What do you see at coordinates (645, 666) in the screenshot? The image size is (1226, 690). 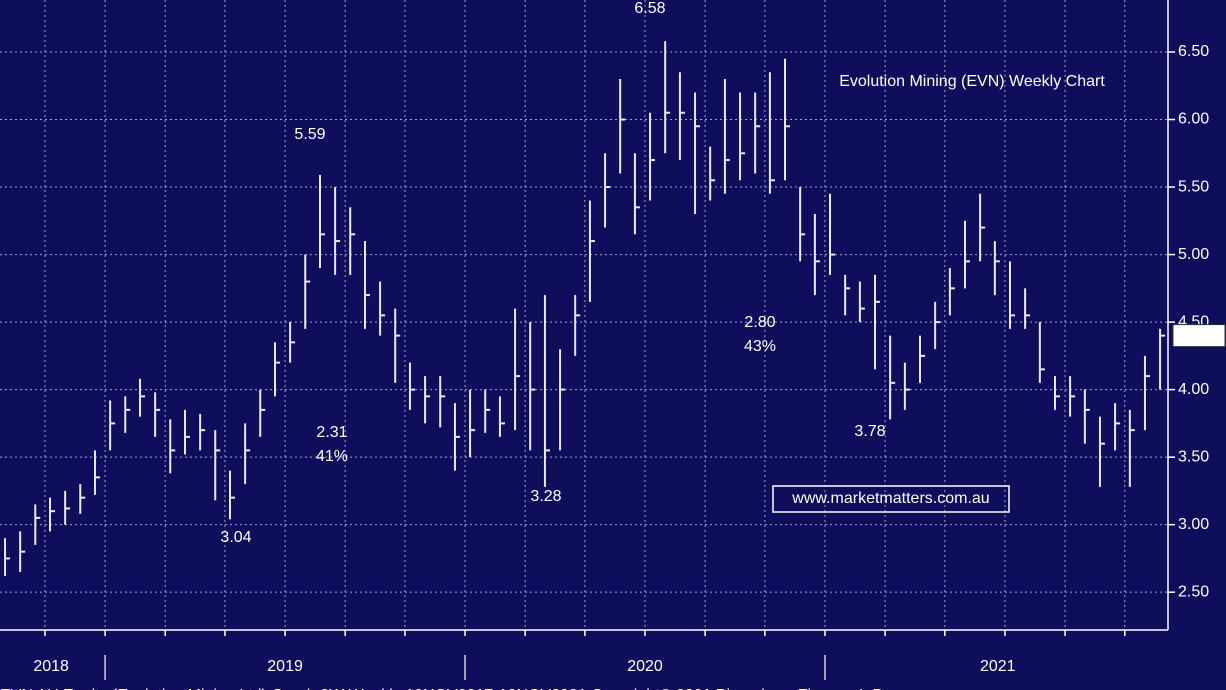 I see `x-tick-label: 2020` at bounding box center [645, 666].